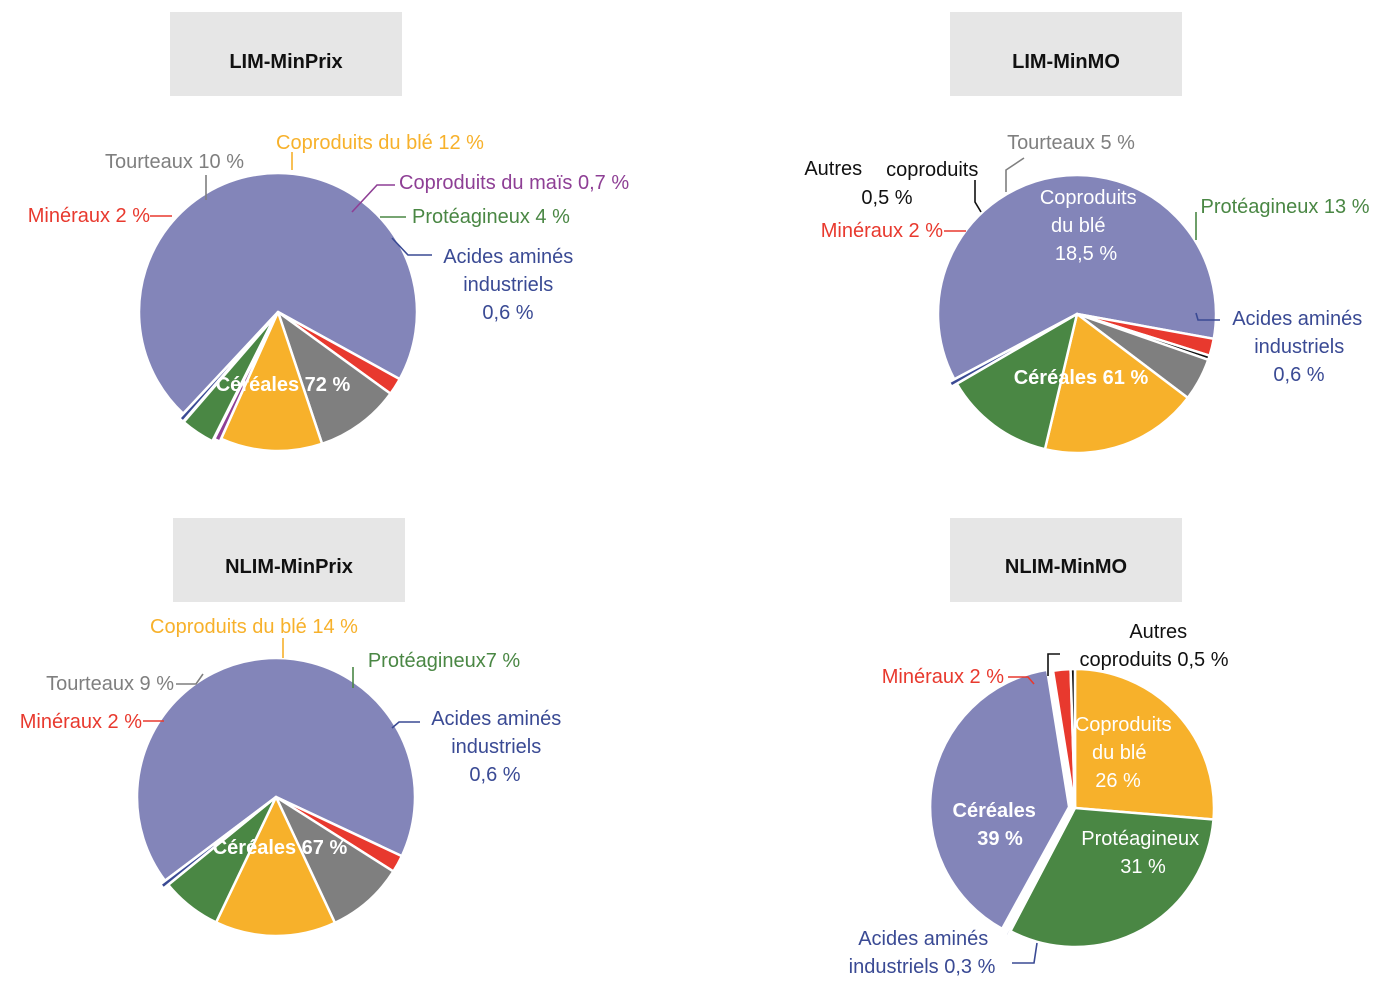  Describe the element at coordinates (380, 143) in the screenshot. I see `label-coproduits-ble: Coproduits du blé 12 %` at that location.